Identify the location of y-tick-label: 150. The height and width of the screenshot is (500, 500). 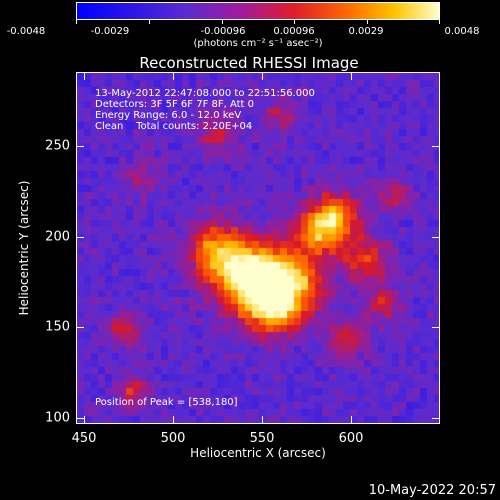
(57, 327).